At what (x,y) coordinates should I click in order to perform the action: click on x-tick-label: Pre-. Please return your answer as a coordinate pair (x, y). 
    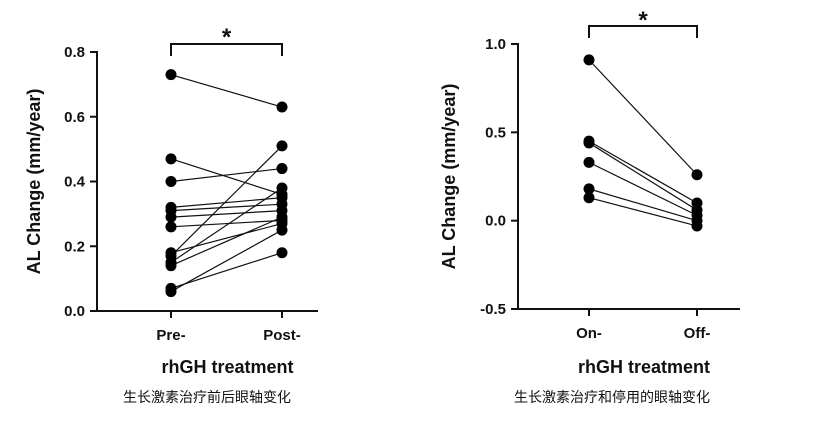
    Looking at the image, I should click on (170, 335).